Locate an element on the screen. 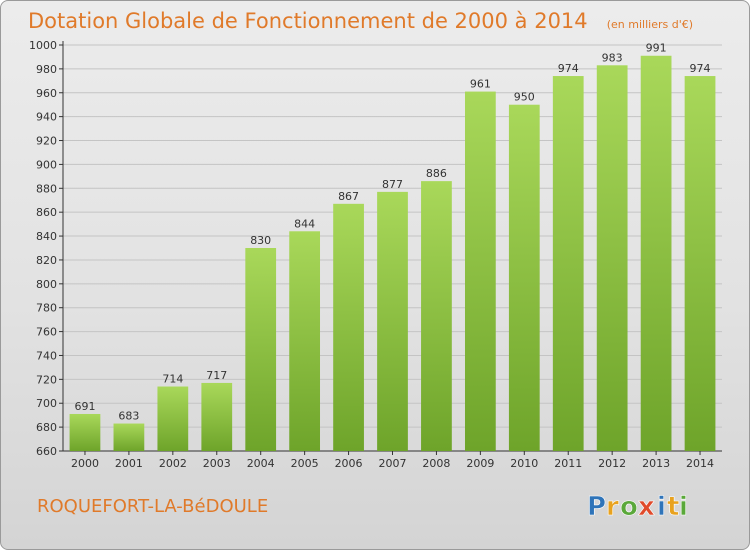 Image resolution: width=750 pixels, height=550 pixels. data-label: 717 is located at coordinates (216, 375).